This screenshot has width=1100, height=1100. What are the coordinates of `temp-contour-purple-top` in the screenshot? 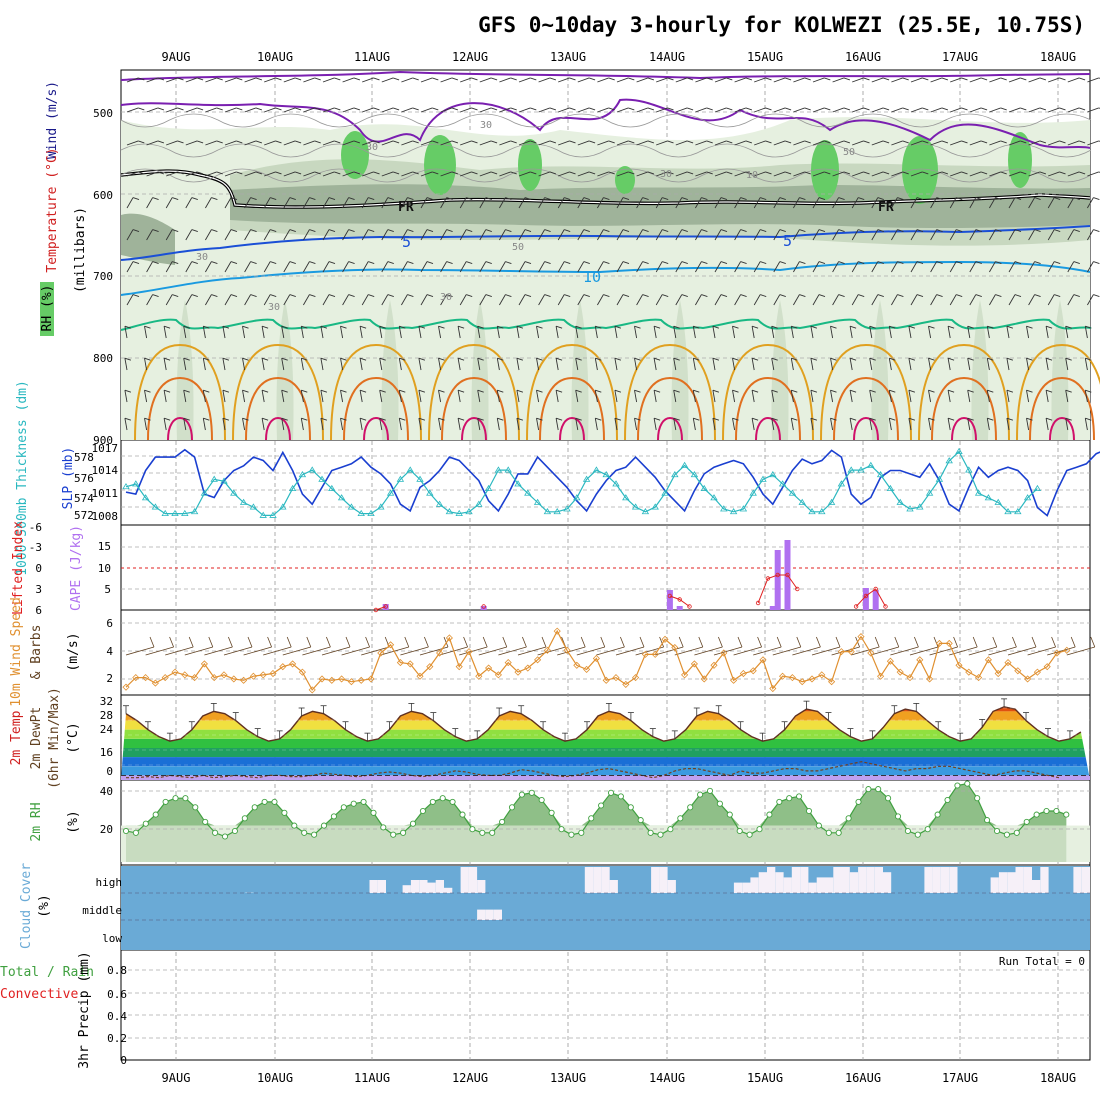 It's located at (605, 75).